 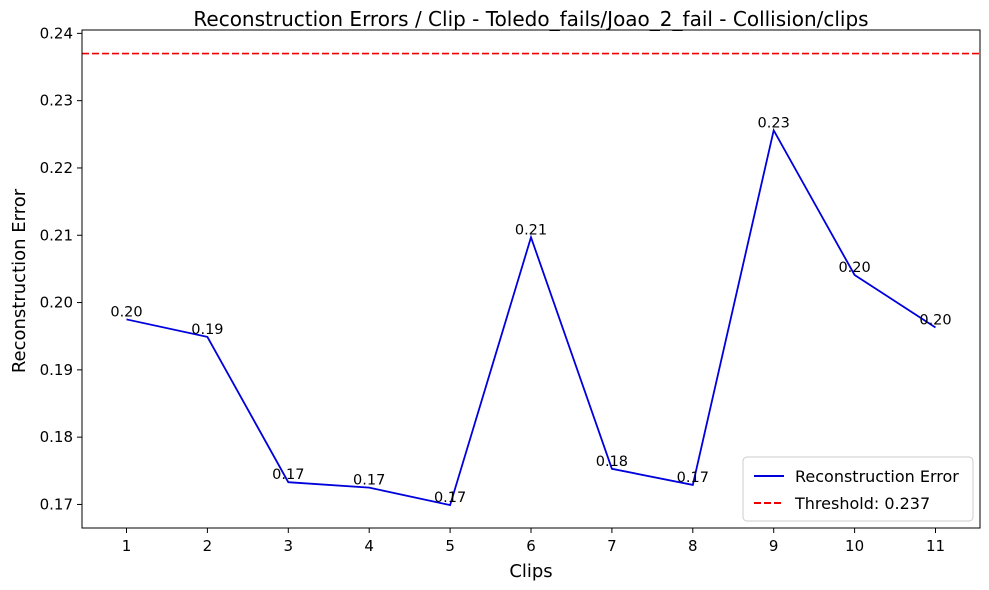 I want to click on x-tick-label-9: 10, so click(x=854, y=546).